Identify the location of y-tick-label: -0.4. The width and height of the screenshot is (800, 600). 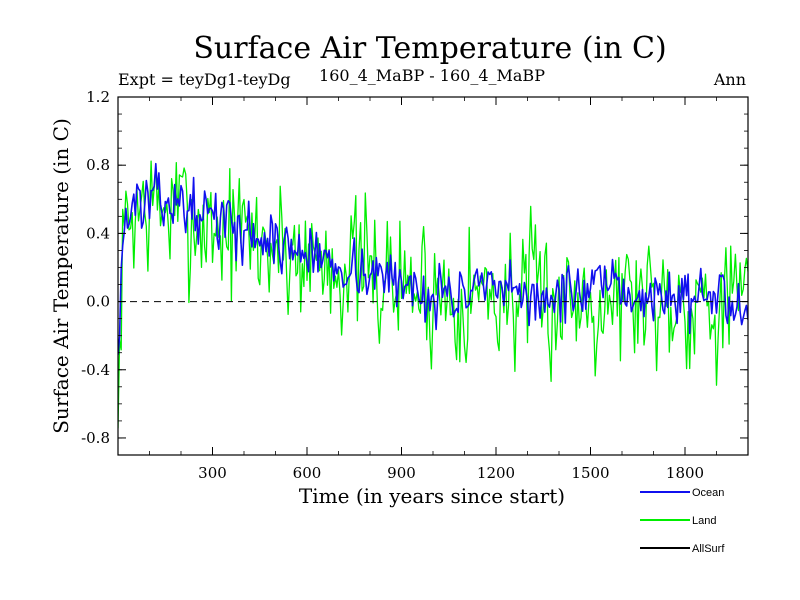
(95, 370).